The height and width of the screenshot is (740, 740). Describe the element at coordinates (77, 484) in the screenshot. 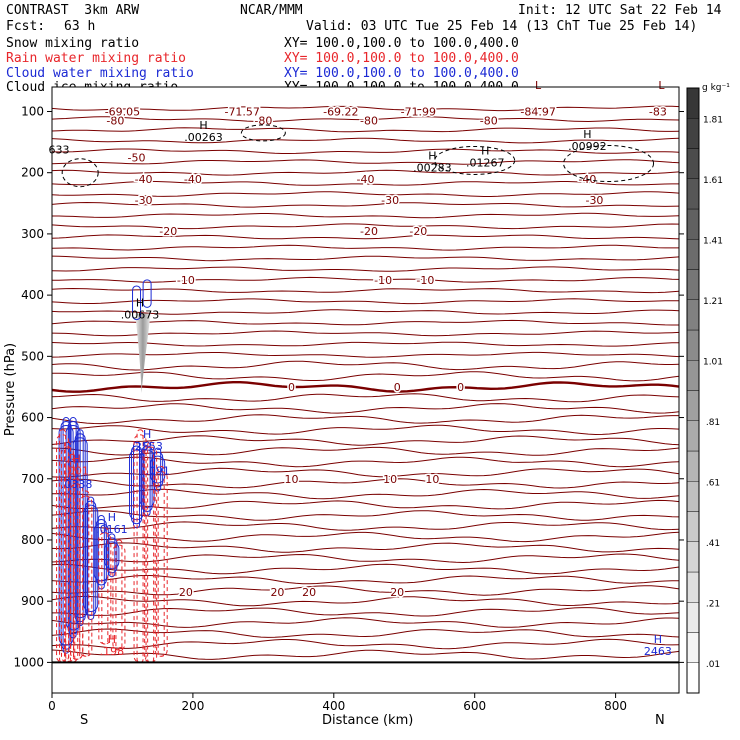

I see `extremum-value: .0338` at that location.